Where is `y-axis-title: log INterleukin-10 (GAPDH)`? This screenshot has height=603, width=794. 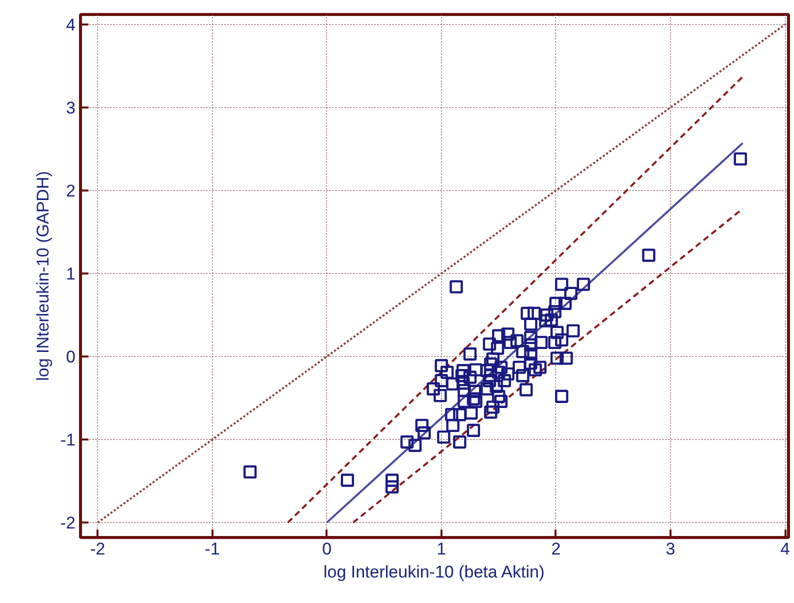
y-axis-title: log INterleukin-10 (GAPDH) is located at coordinates (42, 276).